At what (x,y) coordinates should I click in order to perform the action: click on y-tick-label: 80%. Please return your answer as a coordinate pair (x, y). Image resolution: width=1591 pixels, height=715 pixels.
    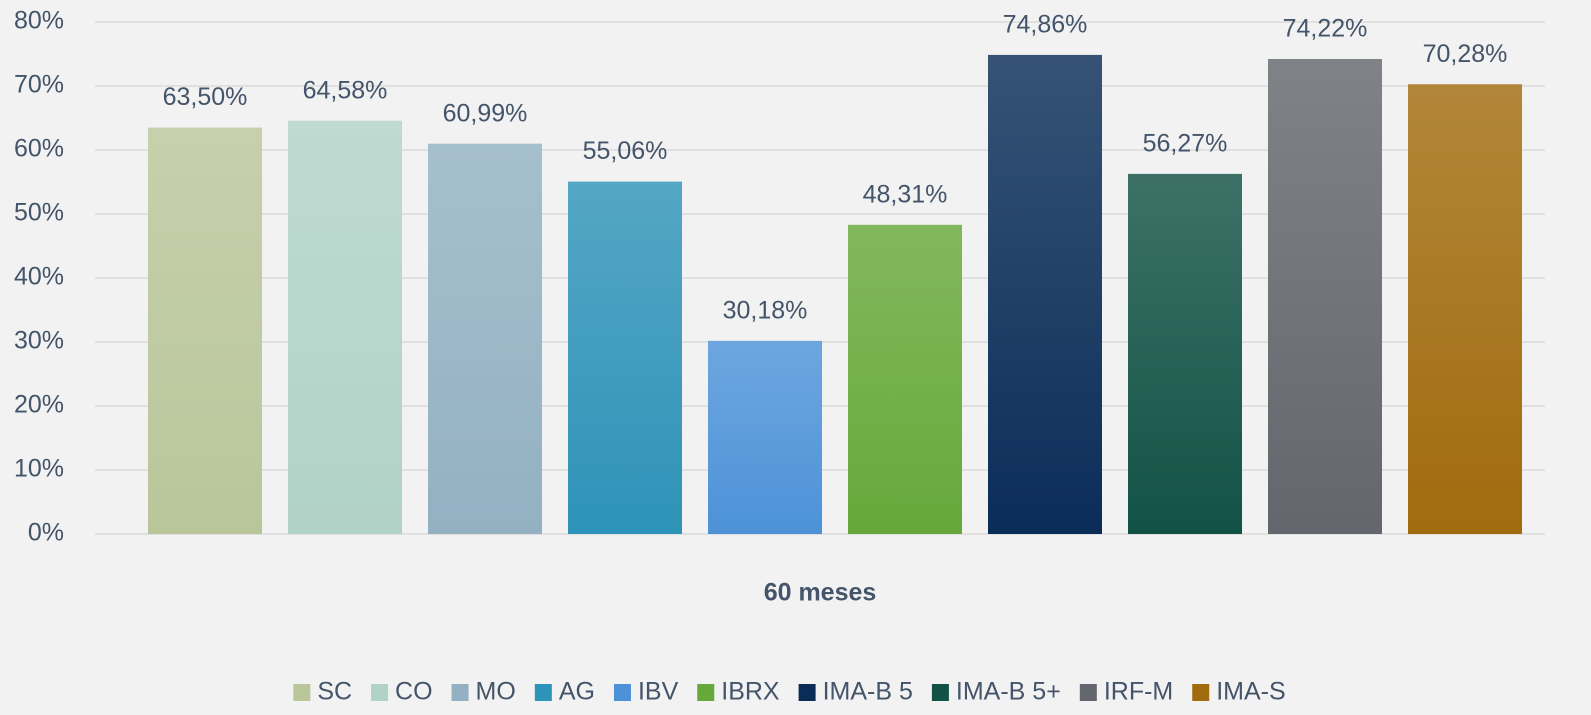
    Looking at the image, I should click on (39, 21).